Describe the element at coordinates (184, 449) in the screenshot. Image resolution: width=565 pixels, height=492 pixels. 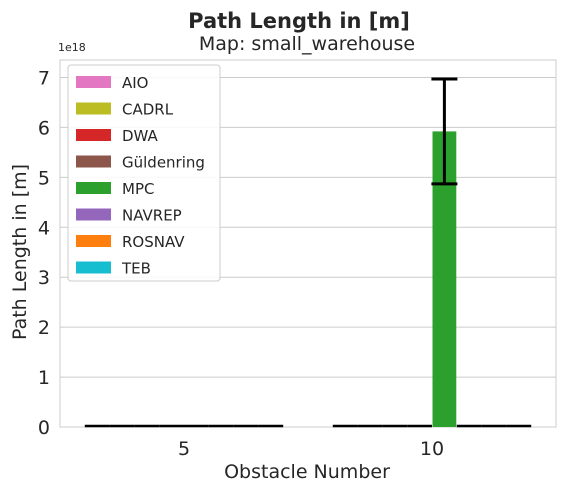
I see `x-tick-label: 5` at that location.